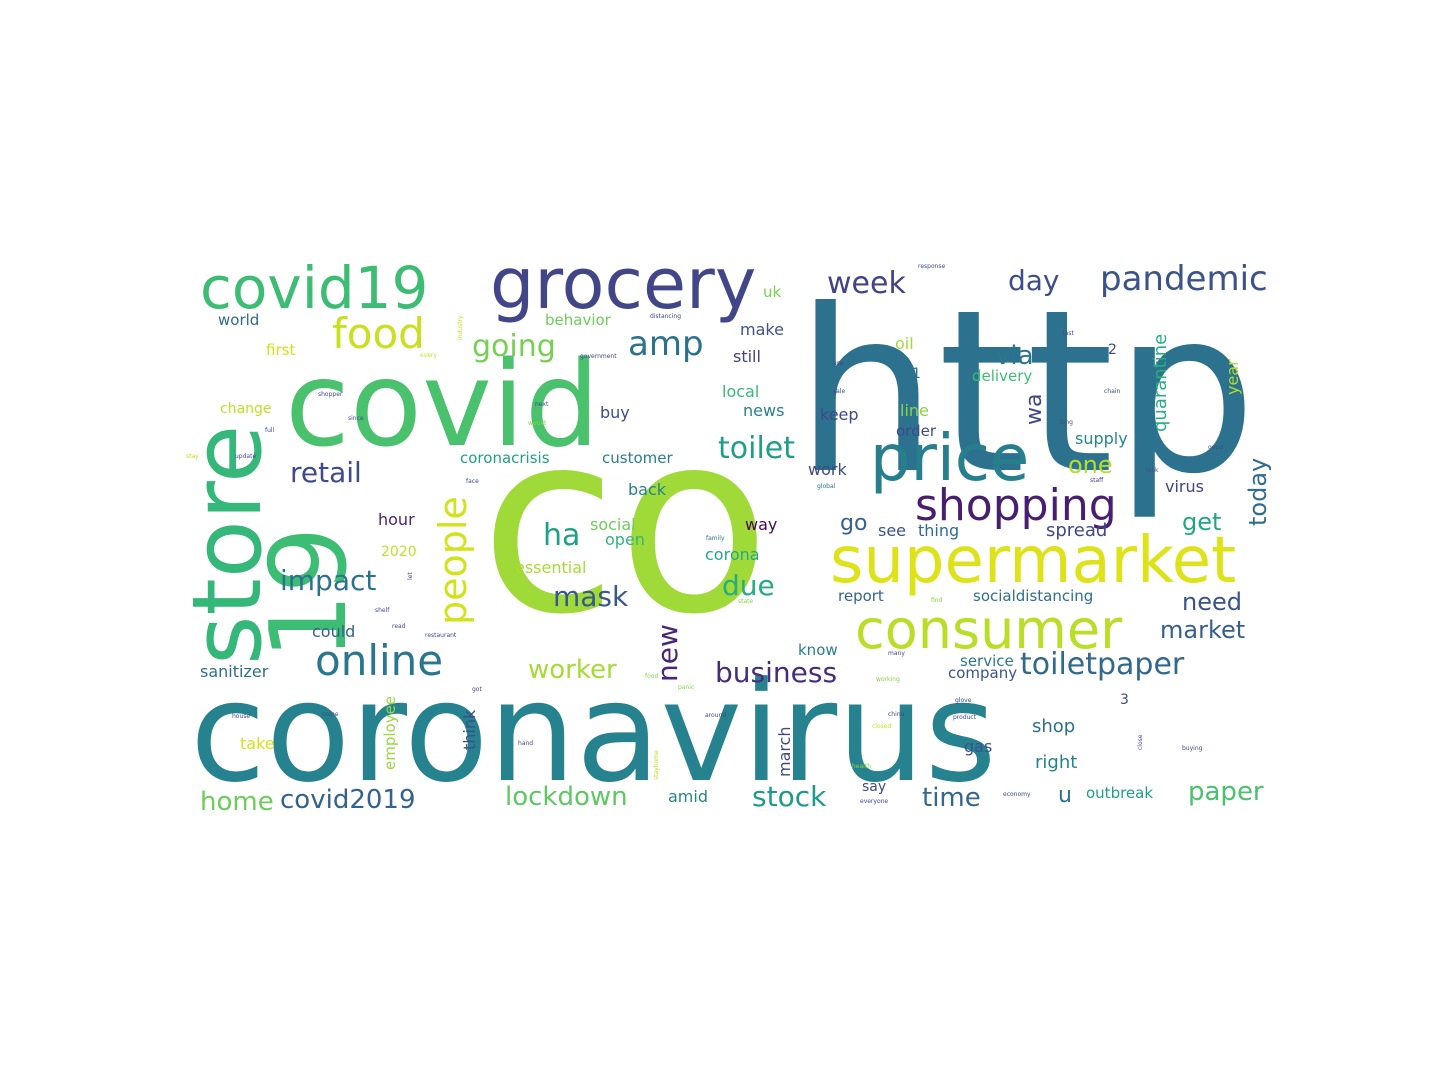  I want to click on word: sanitizer, so click(234, 671).